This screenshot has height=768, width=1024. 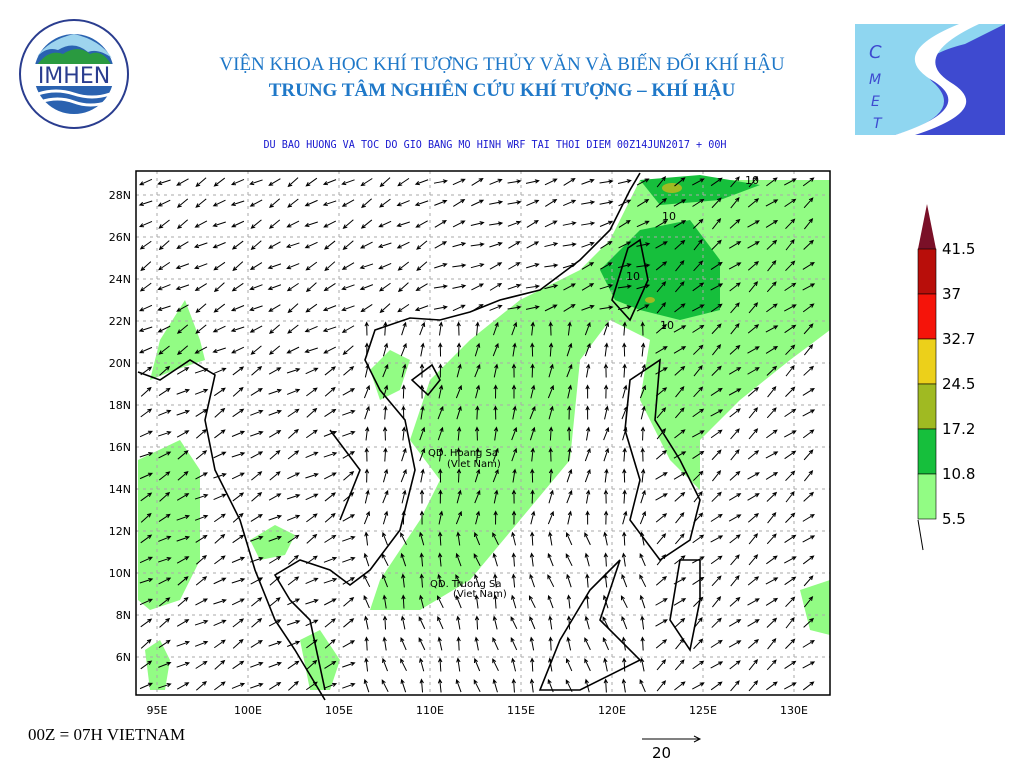 I want to click on wind-speed-5.5-10.8-area, so click(x=272, y=542).